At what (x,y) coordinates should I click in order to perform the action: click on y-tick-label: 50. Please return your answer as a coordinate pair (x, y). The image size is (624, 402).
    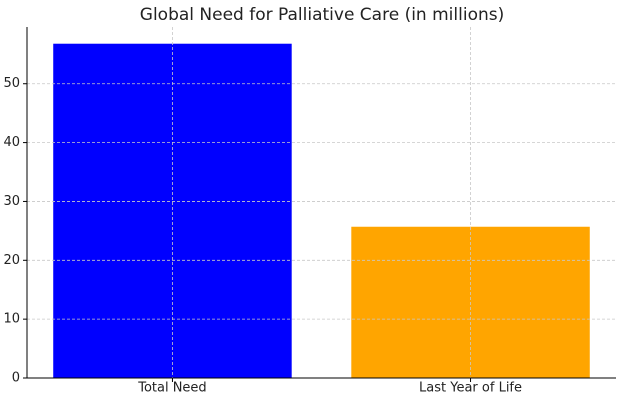
    Looking at the image, I should click on (11, 83).